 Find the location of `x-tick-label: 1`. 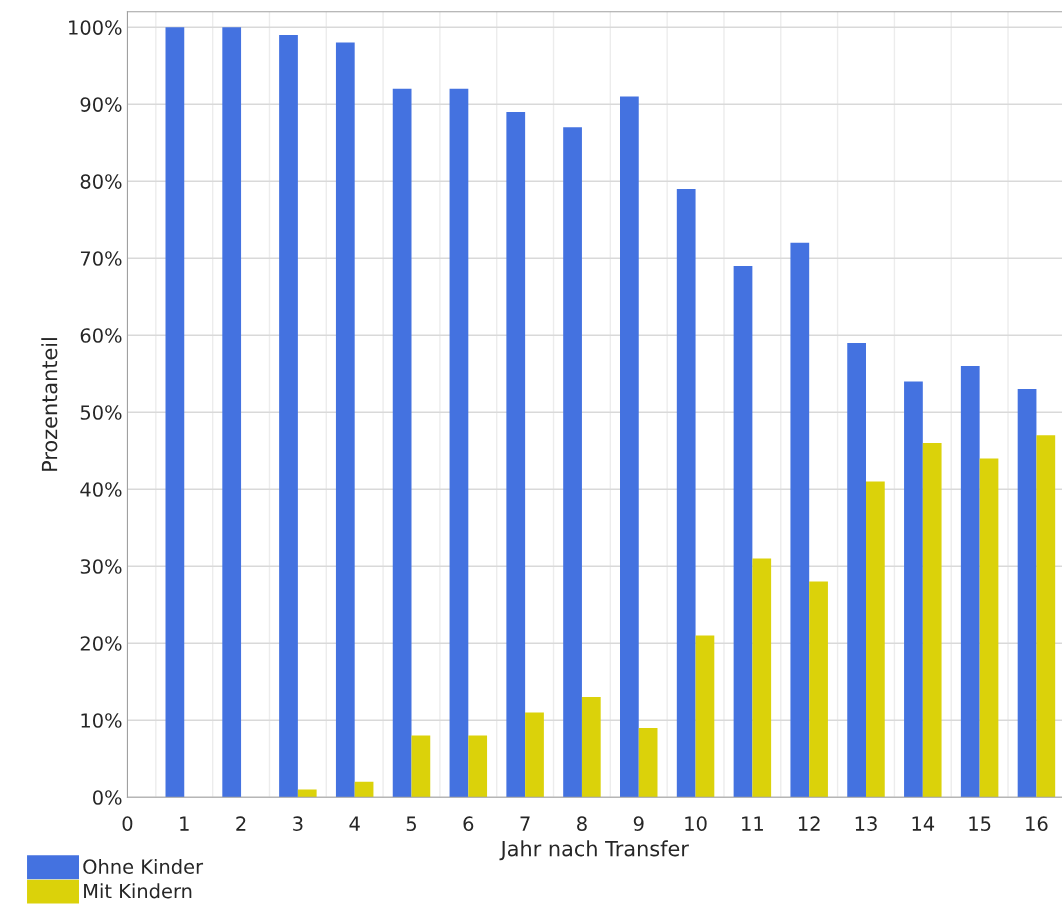

x-tick-label: 1 is located at coordinates (184, 823).